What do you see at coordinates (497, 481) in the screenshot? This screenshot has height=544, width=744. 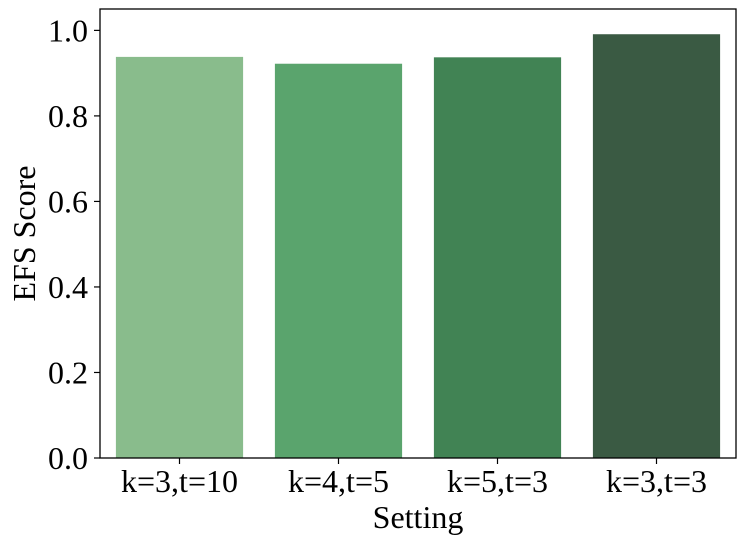 I see `x-tick-label: k=5,t=3` at bounding box center [497, 481].